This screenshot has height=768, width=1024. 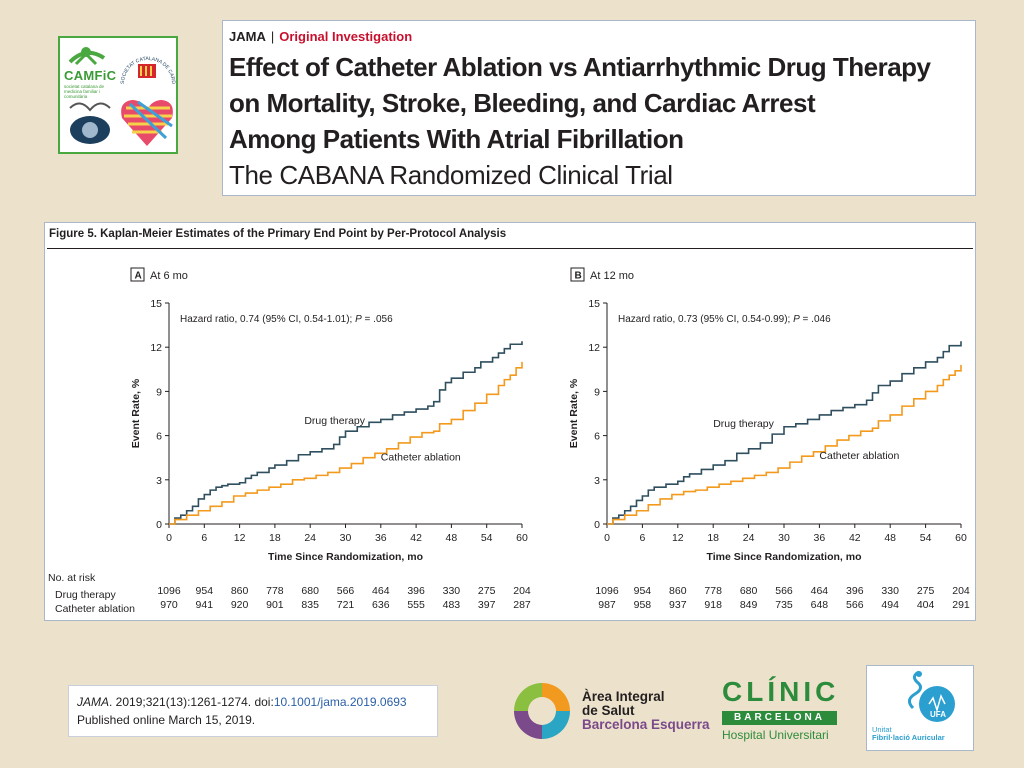 What do you see at coordinates (643, 605) in the screenshot?
I see `risk-value-ablation: 958` at bounding box center [643, 605].